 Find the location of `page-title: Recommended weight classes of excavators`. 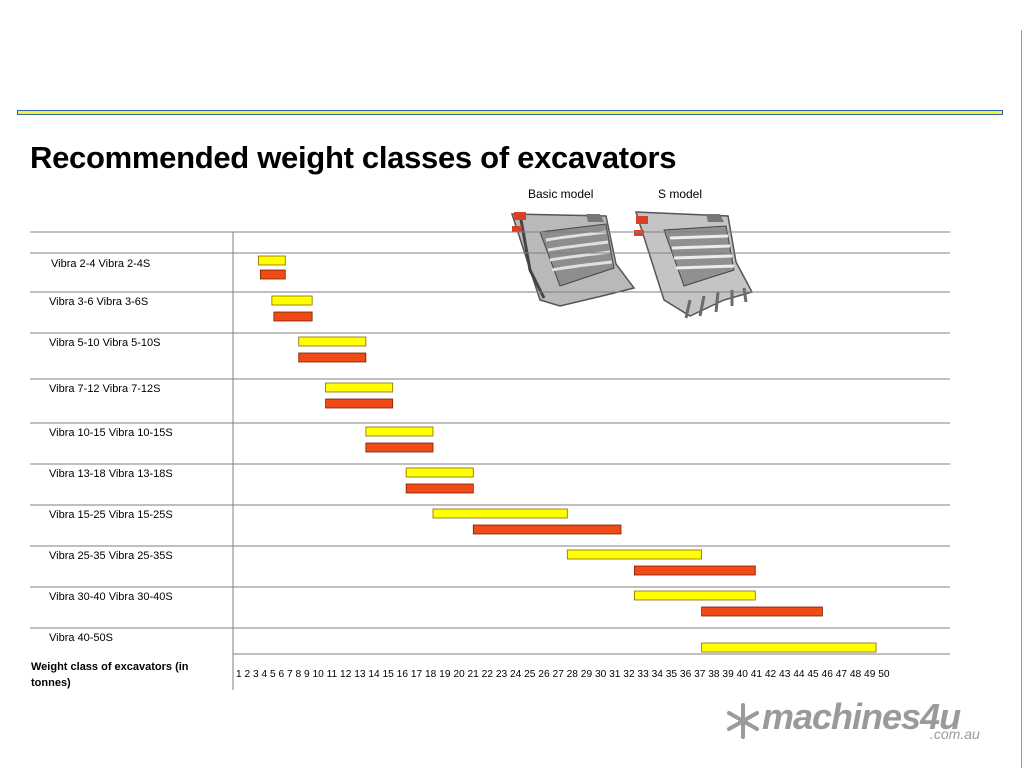

page-title: Recommended weight classes of excavators is located at coordinates (353, 157).